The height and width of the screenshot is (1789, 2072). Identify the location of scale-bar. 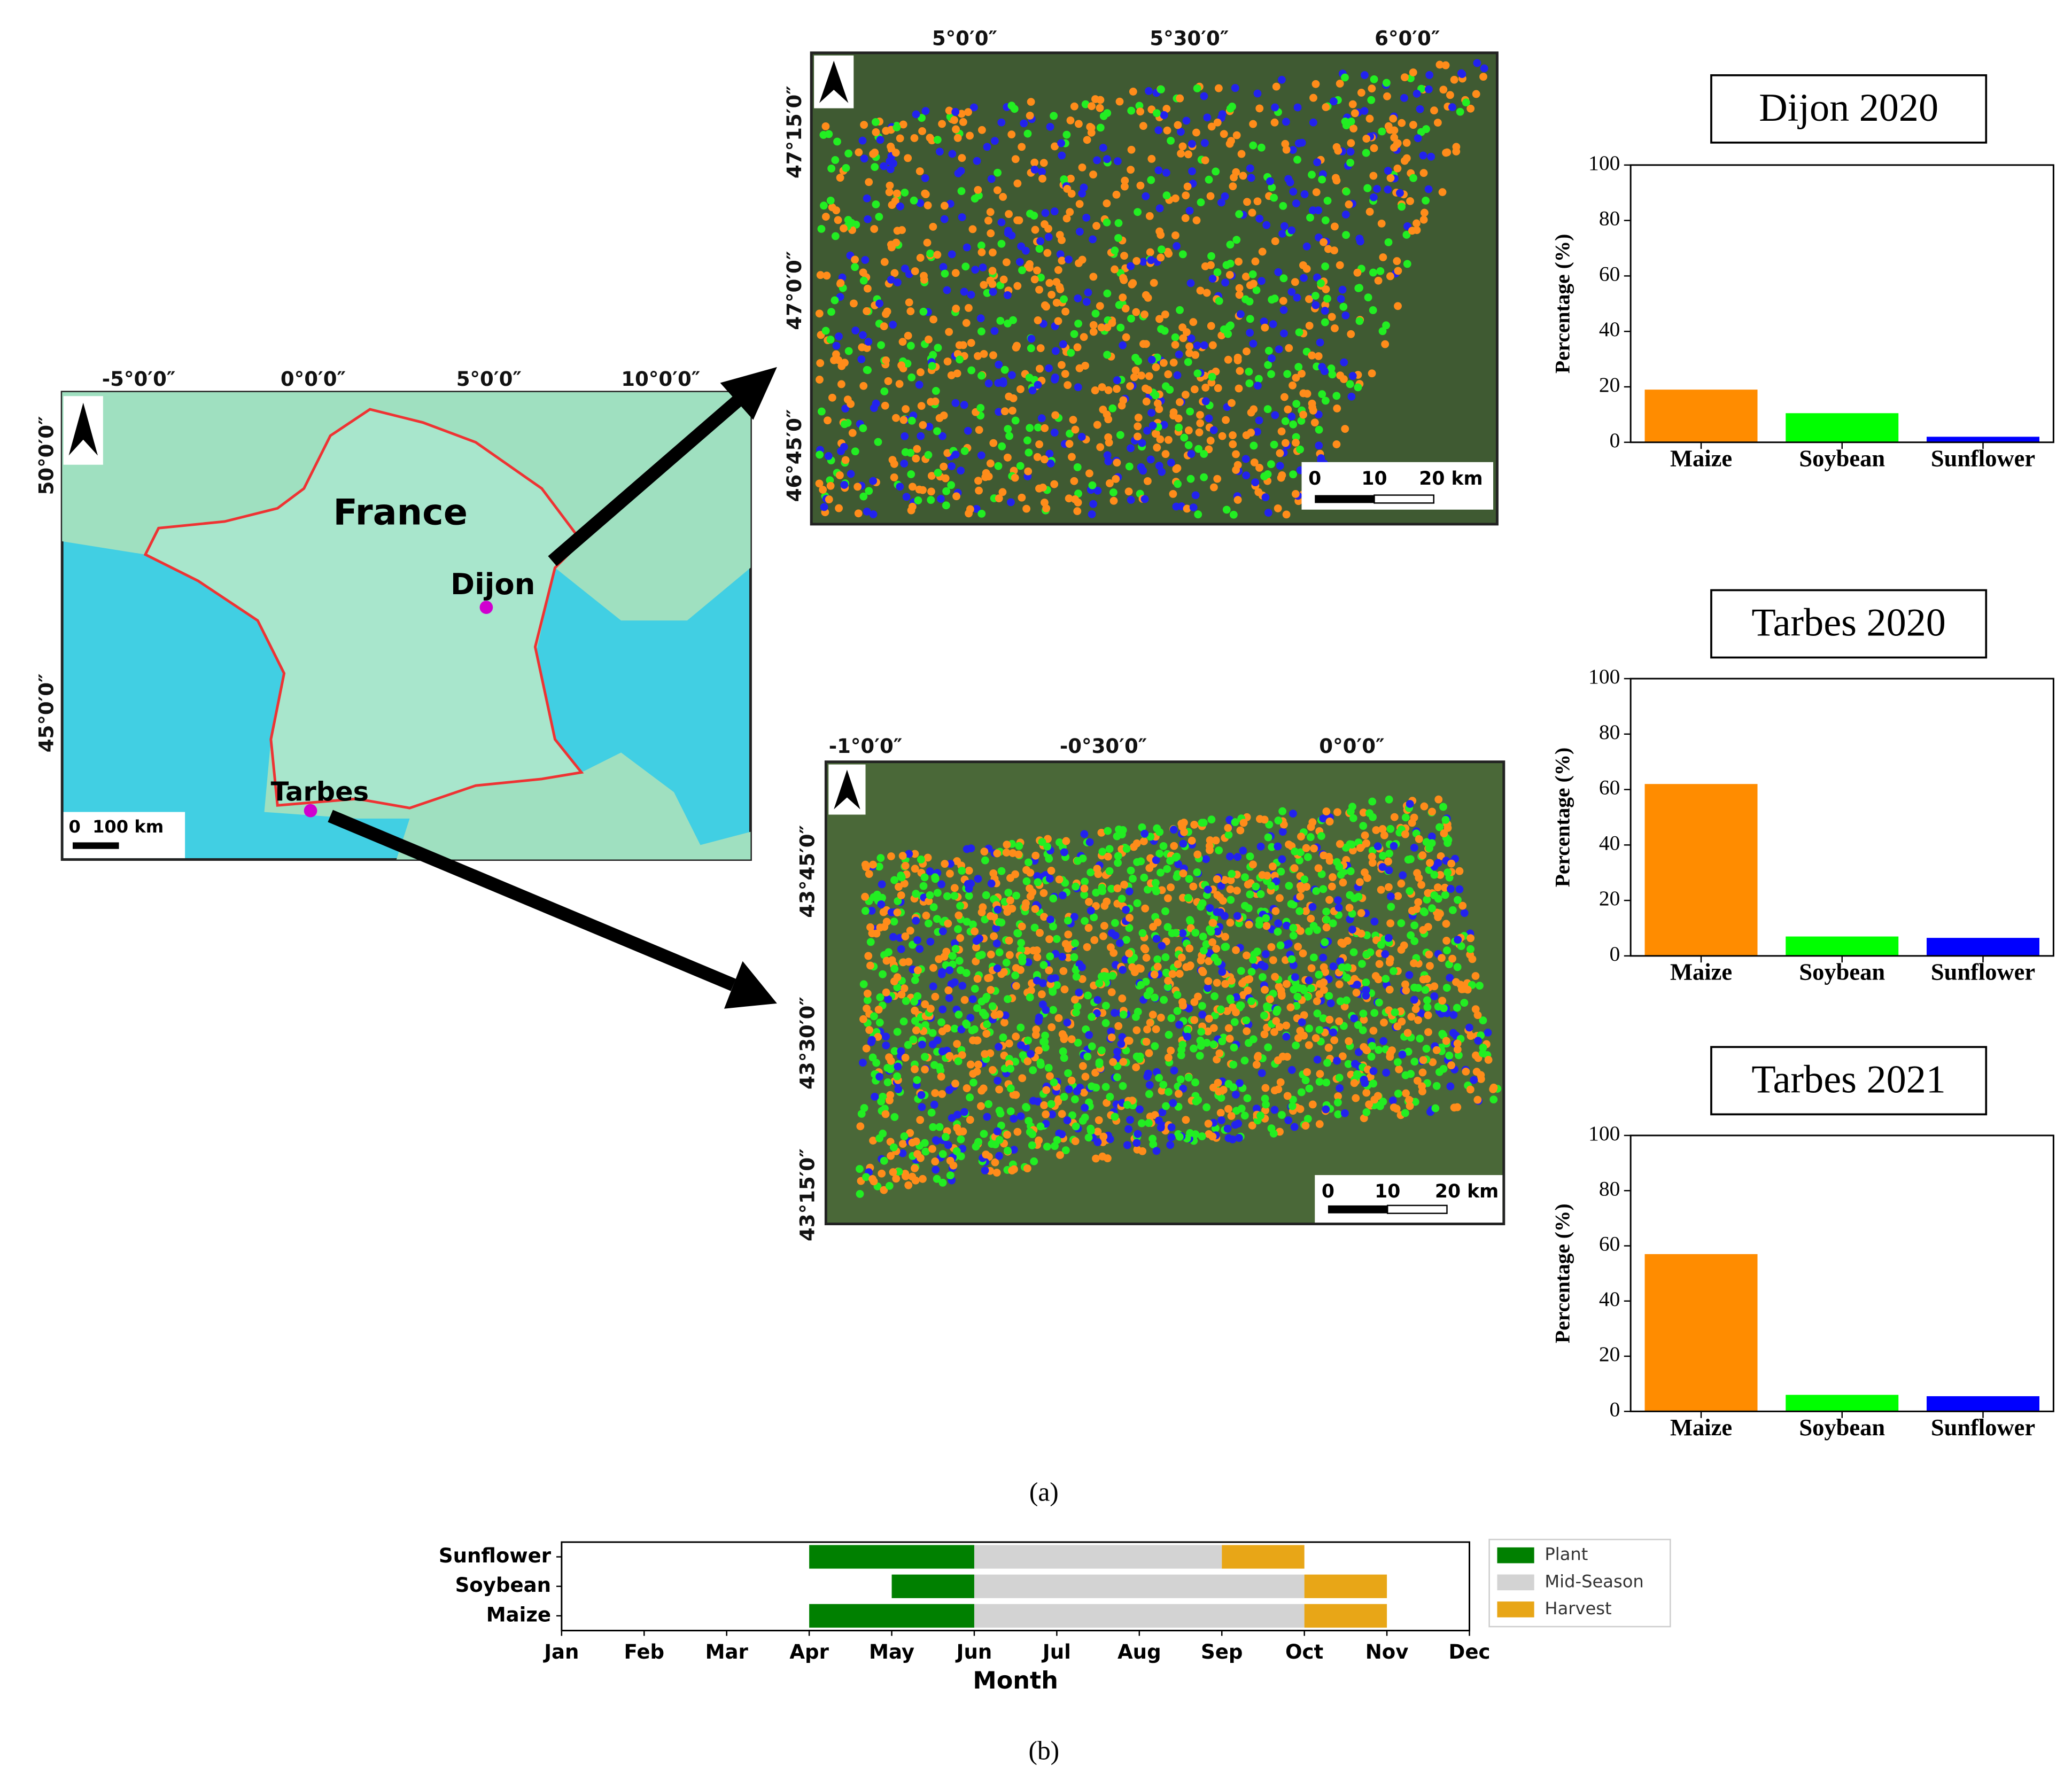
(1358, 1209).